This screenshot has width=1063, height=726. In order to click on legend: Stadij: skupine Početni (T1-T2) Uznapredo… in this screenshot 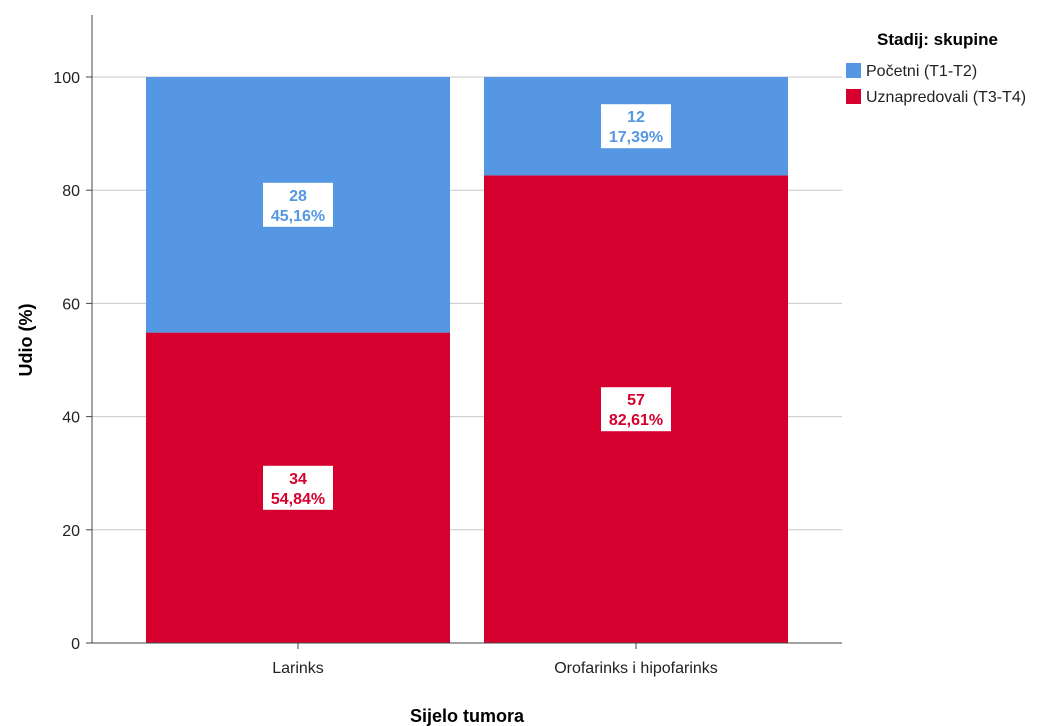, I will do `click(936, 68)`.